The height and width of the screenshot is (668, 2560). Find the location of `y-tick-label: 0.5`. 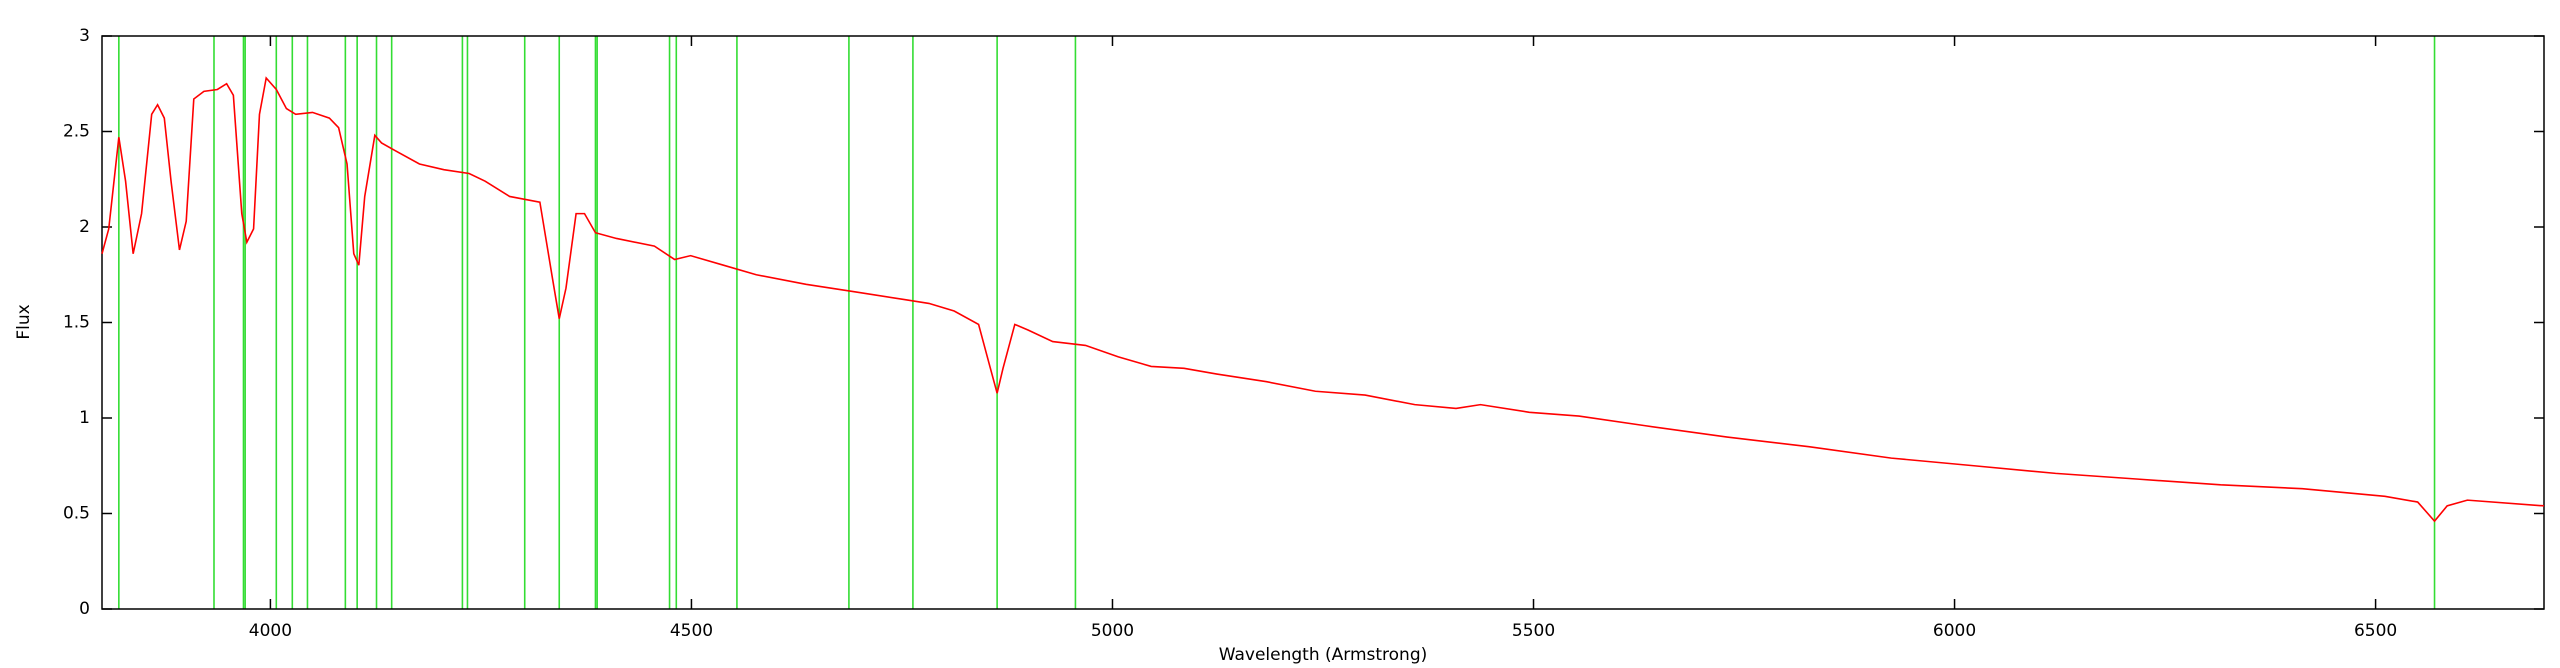

y-tick-label: 0.5 is located at coordinates (76, 514).